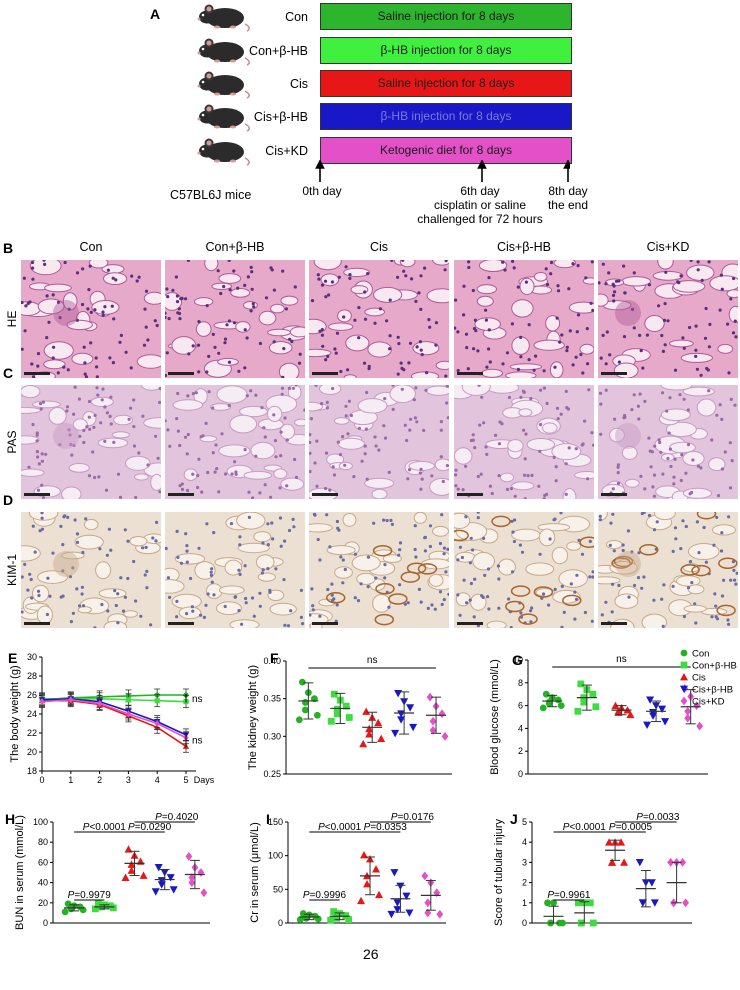 Image resolution: width=740 pixels, height=990 pixels. I want to click on pvalue-label: P=0.0176, so click(413, 817).